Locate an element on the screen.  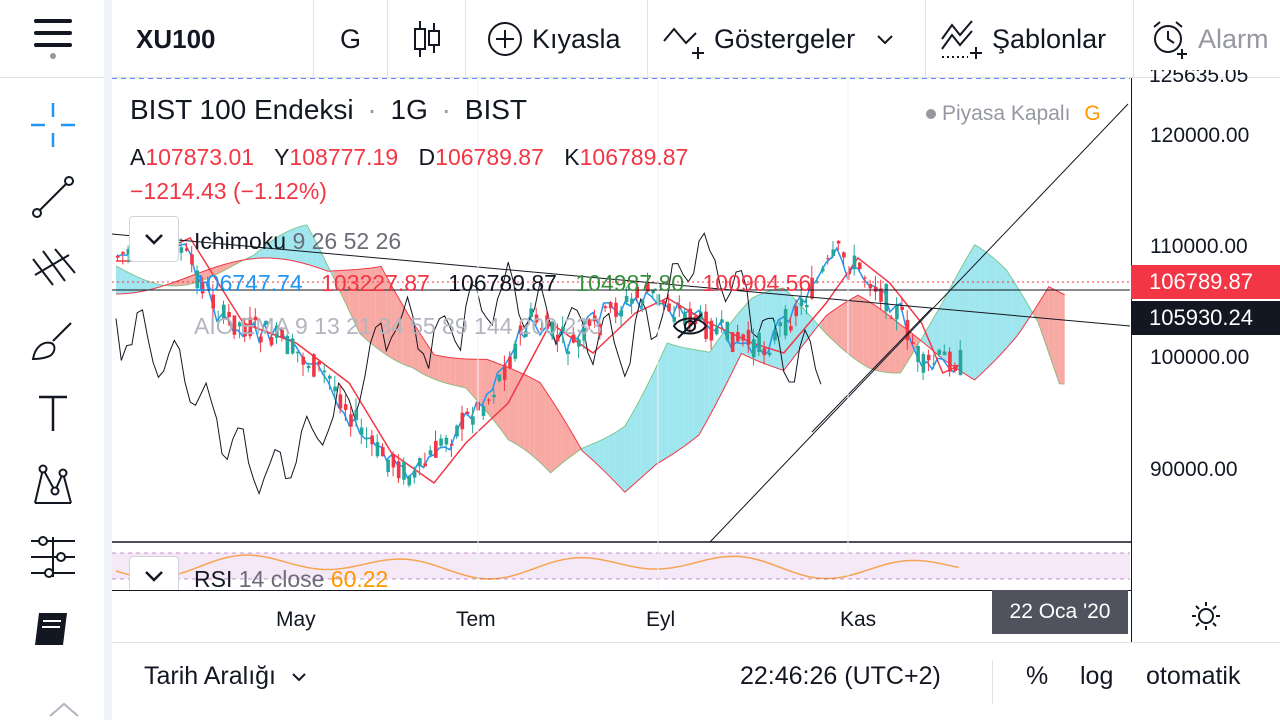
ema-legend: AIO EMA 9 13 21 34 55 89 144 200 233 is located at coordinates (398, 326).